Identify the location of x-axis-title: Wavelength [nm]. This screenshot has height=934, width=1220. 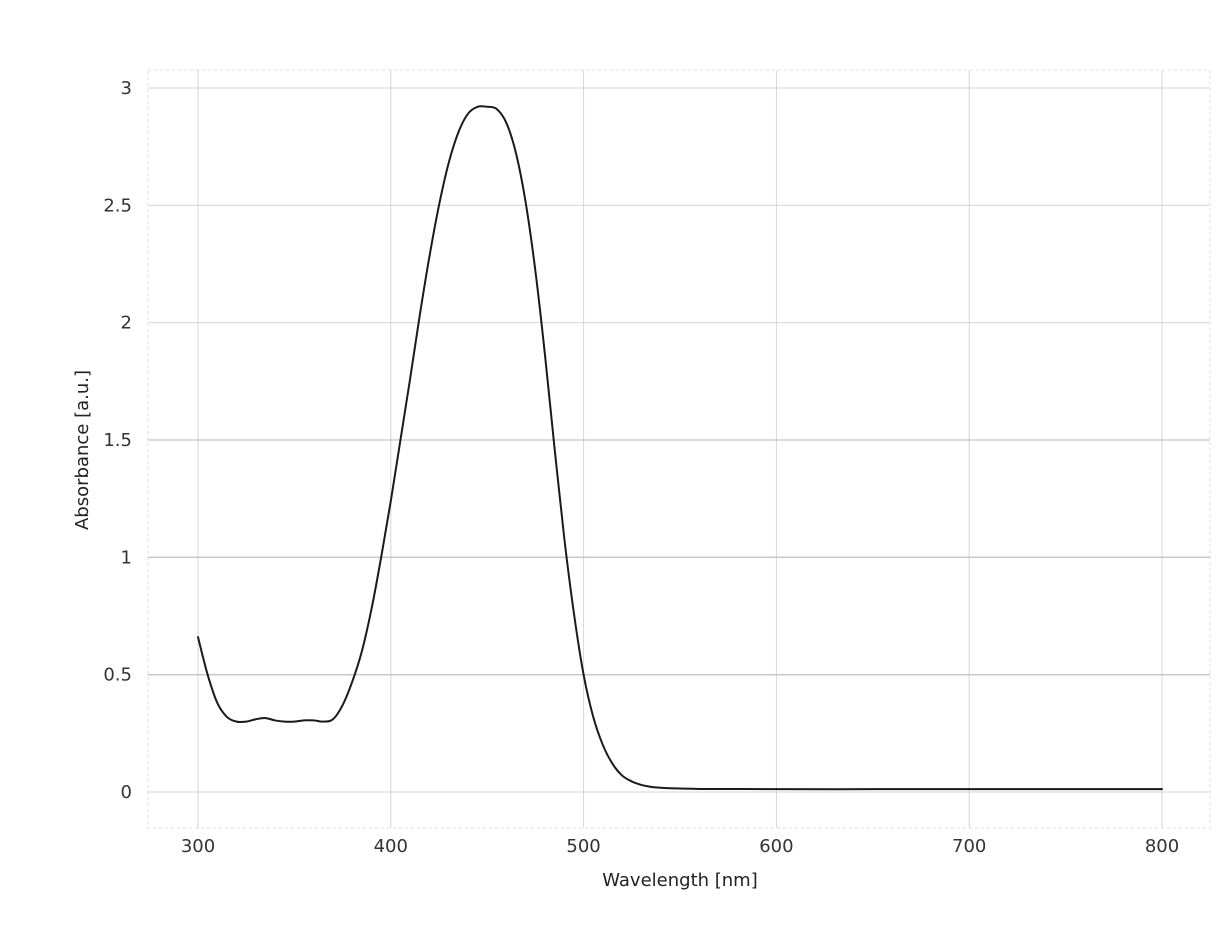
(680, 880).